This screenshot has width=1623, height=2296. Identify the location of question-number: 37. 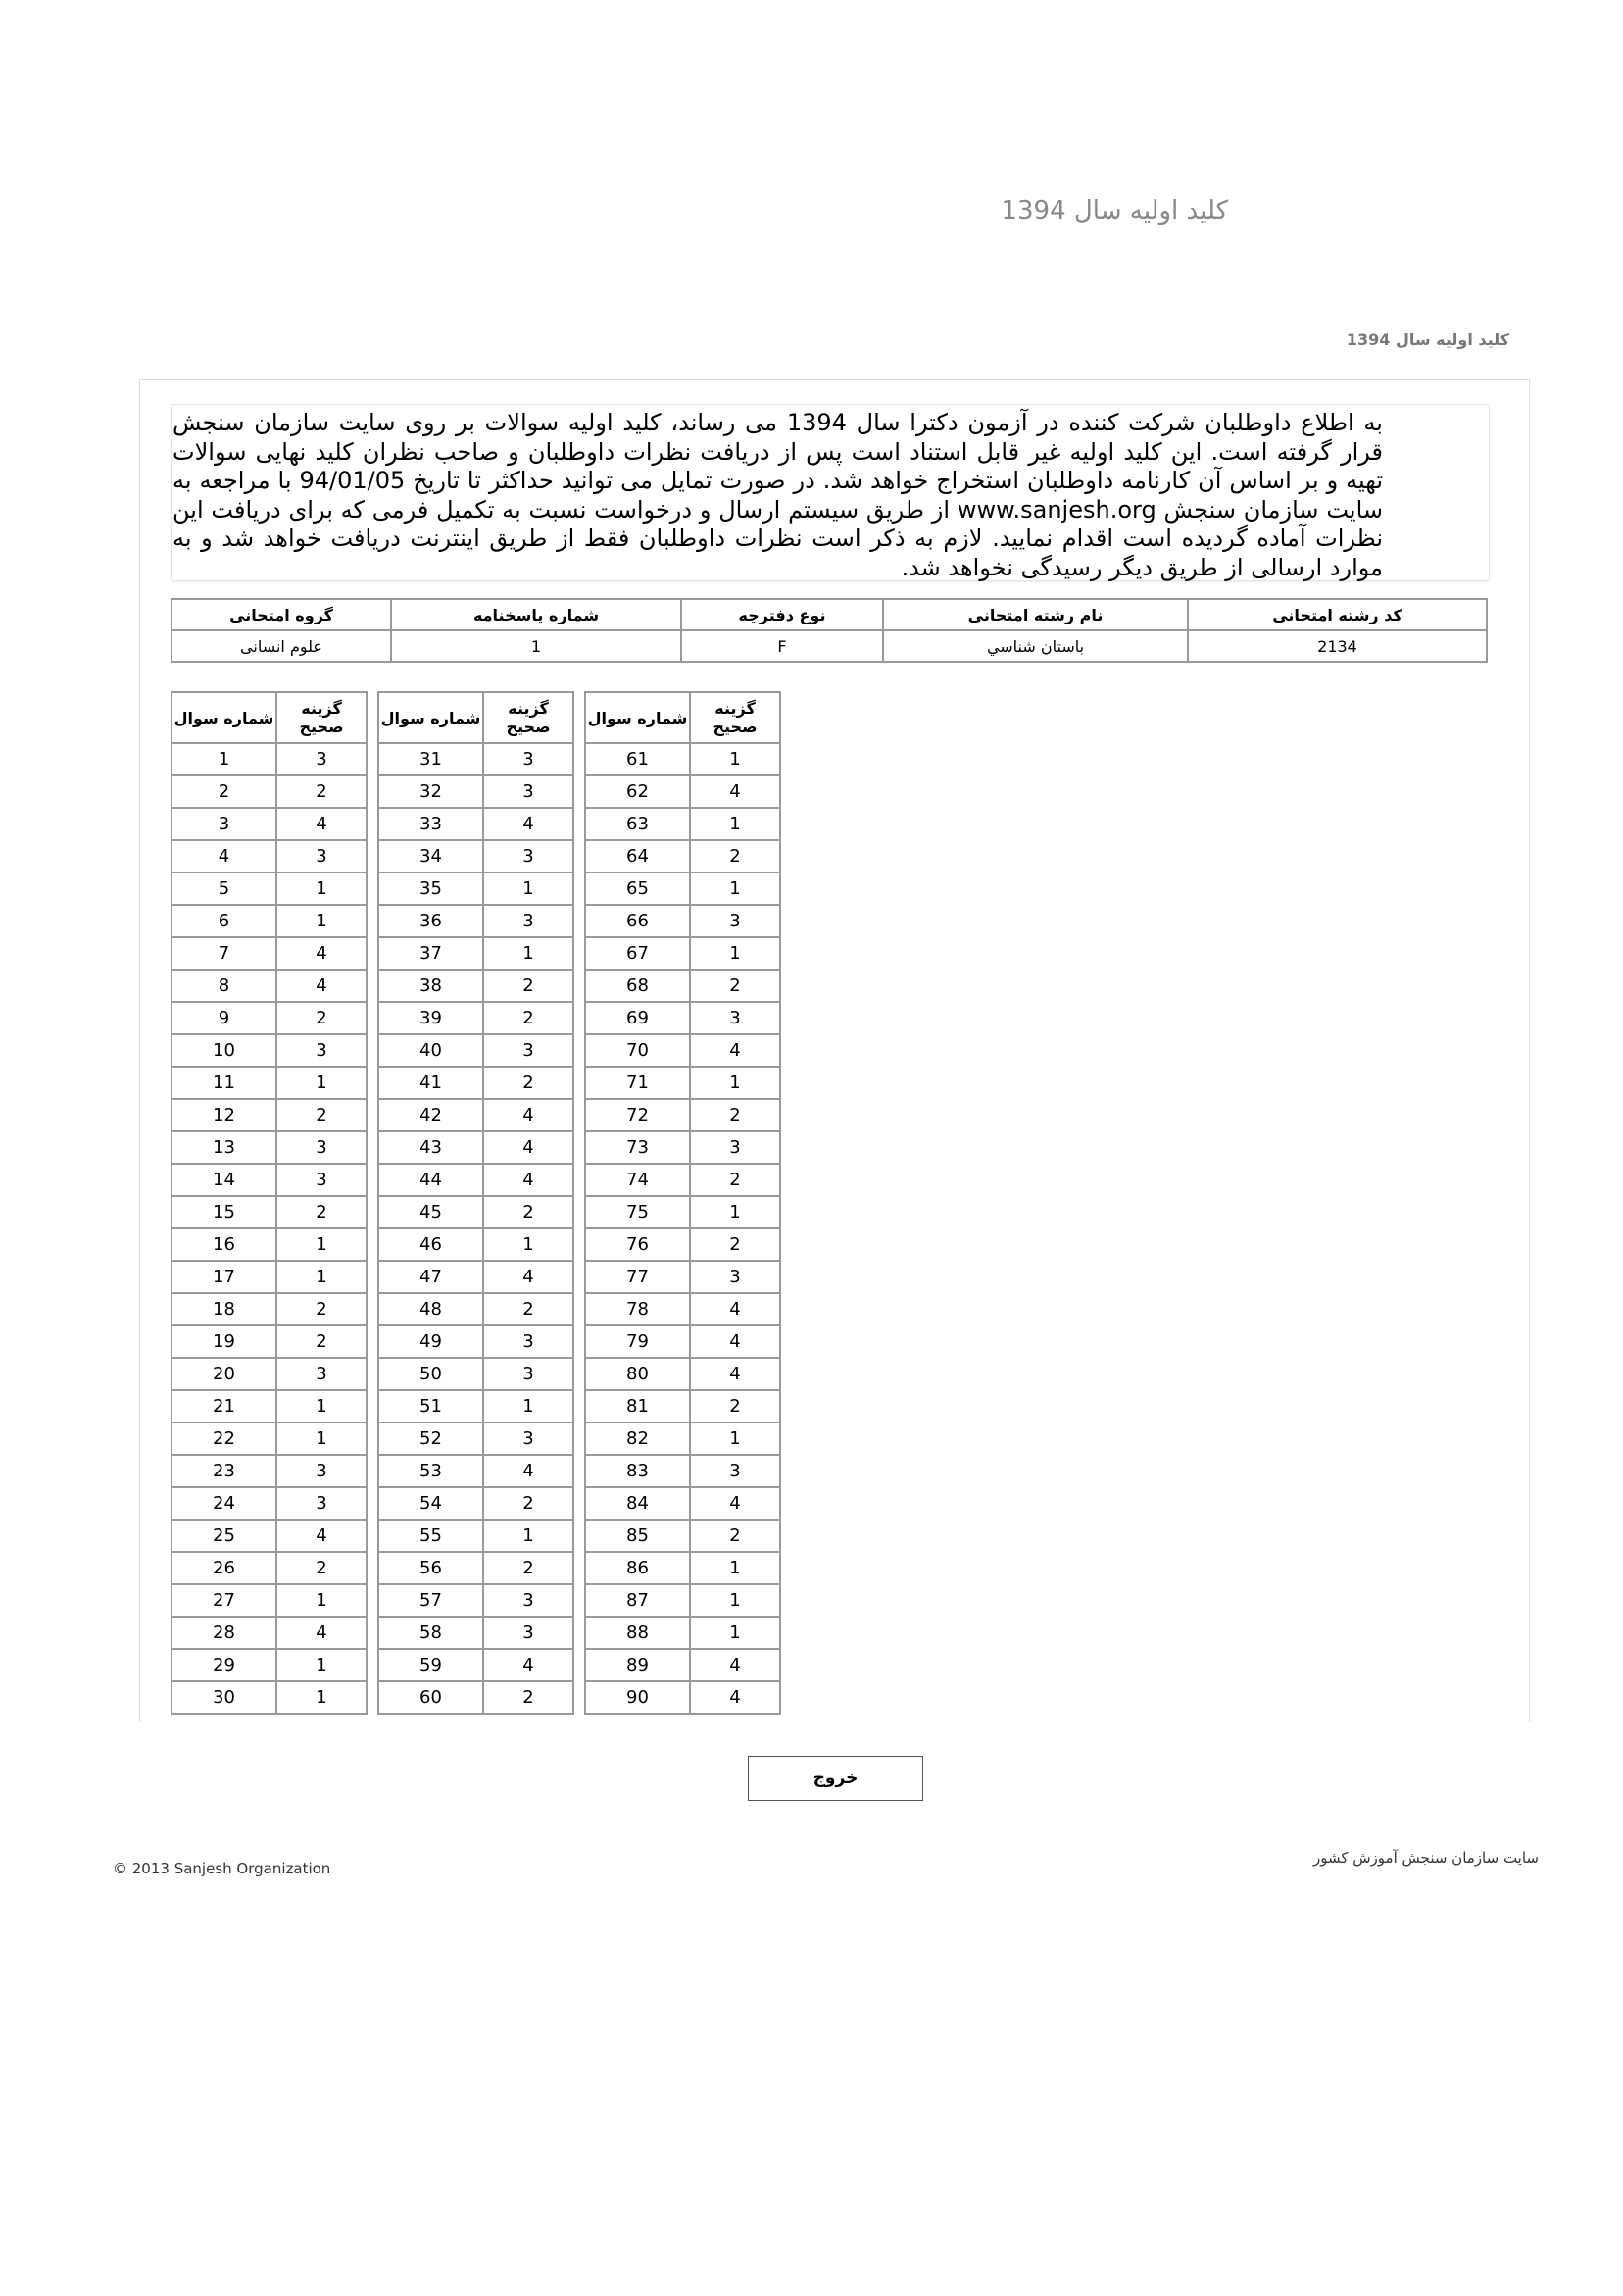
(431, 953).